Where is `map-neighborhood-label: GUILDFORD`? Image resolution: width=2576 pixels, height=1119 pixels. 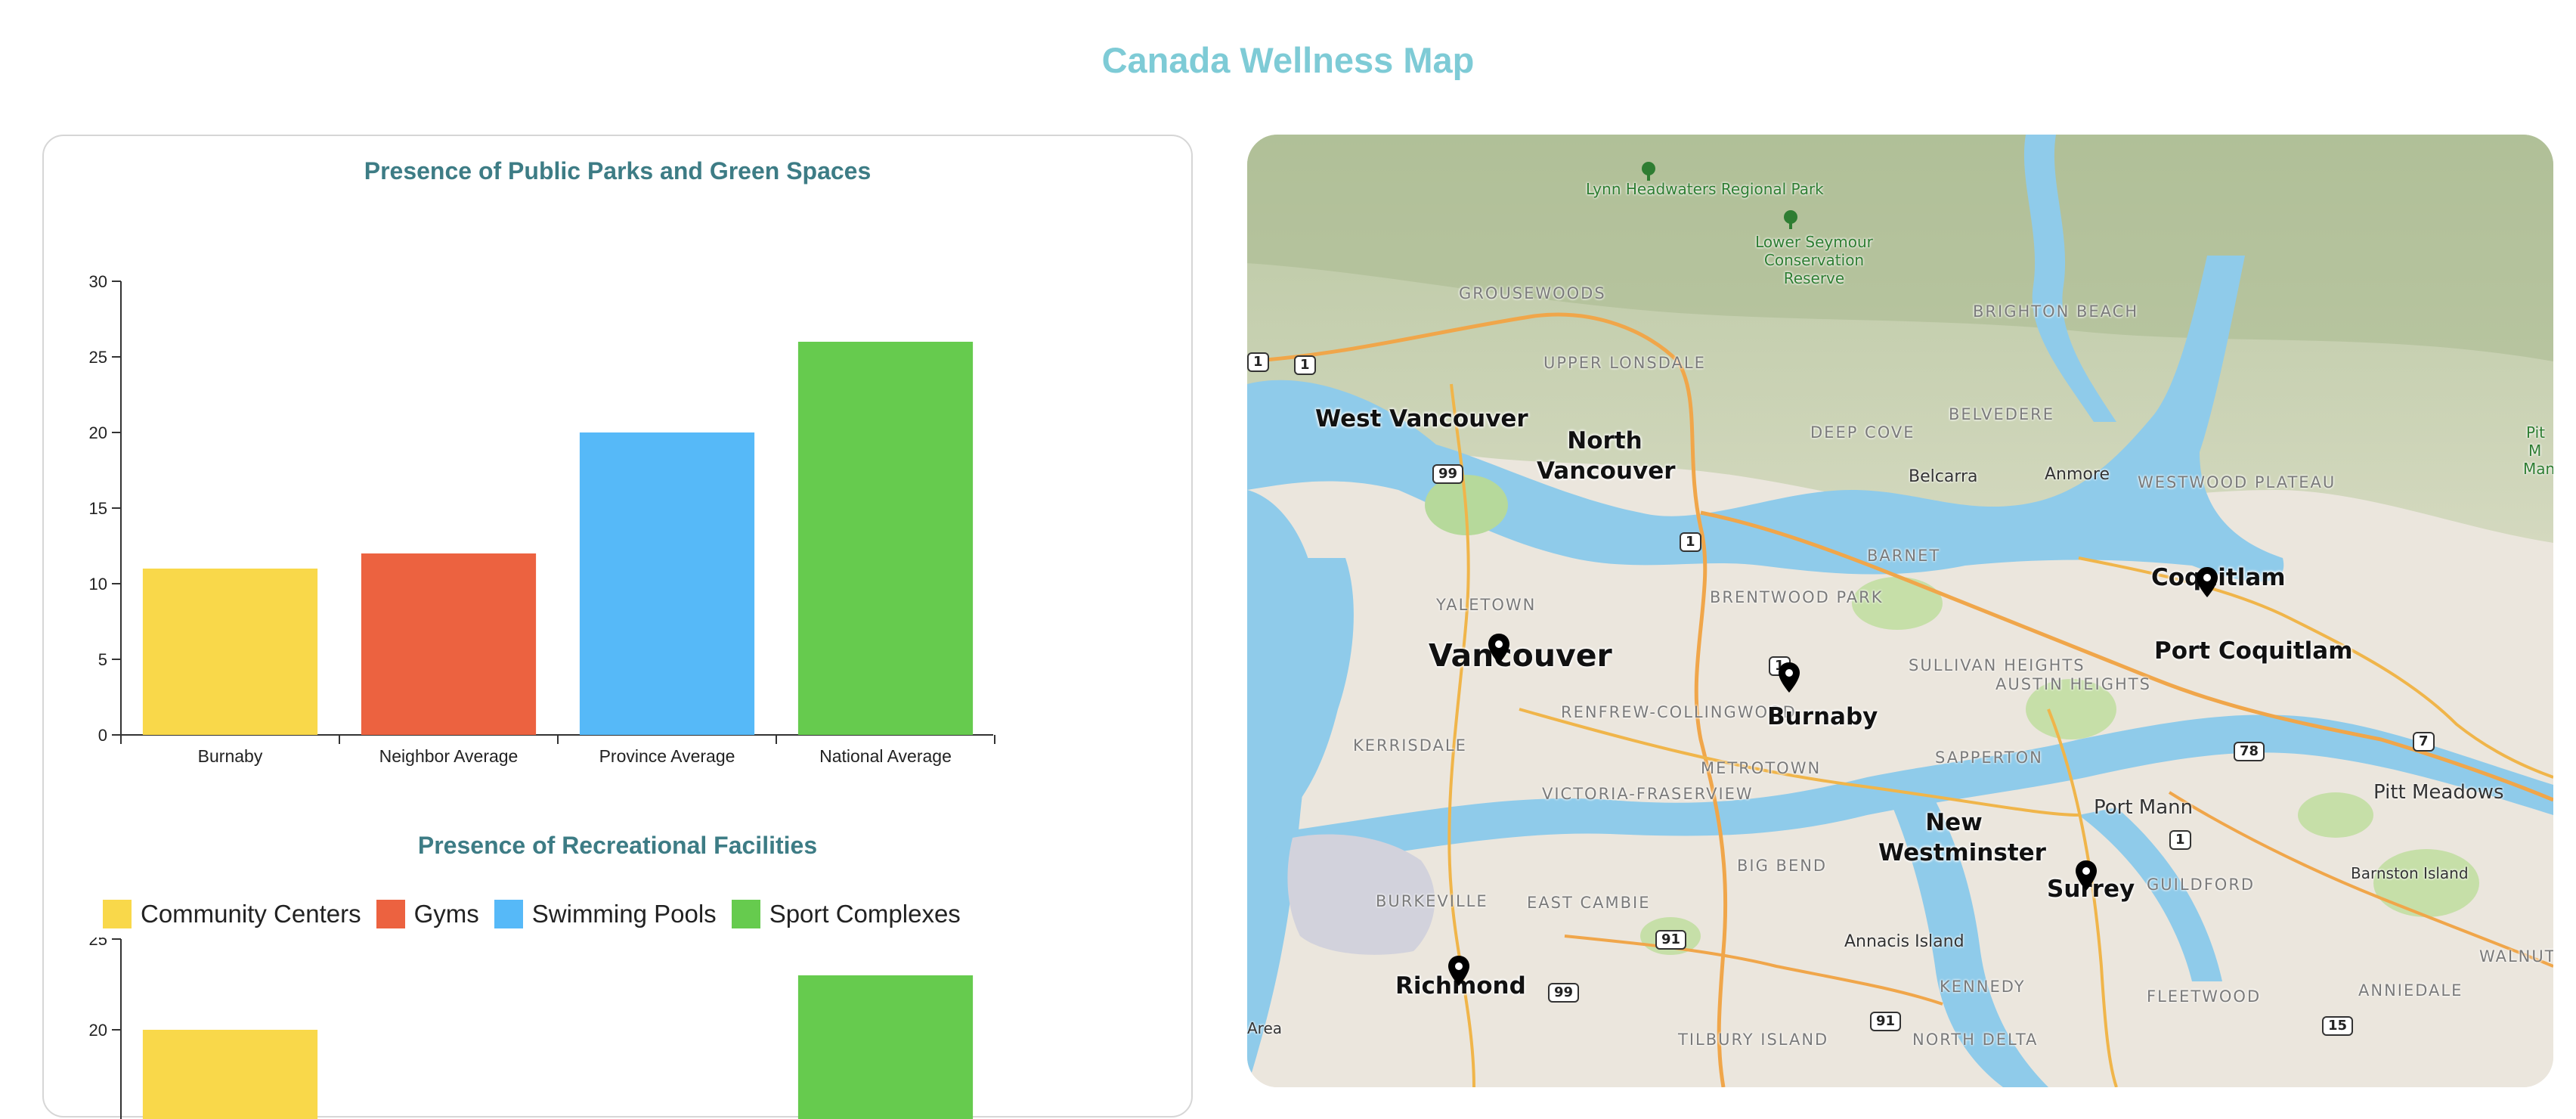 map-neighborhood-label: GUILDFORD is located at coordinates (2201, 885).